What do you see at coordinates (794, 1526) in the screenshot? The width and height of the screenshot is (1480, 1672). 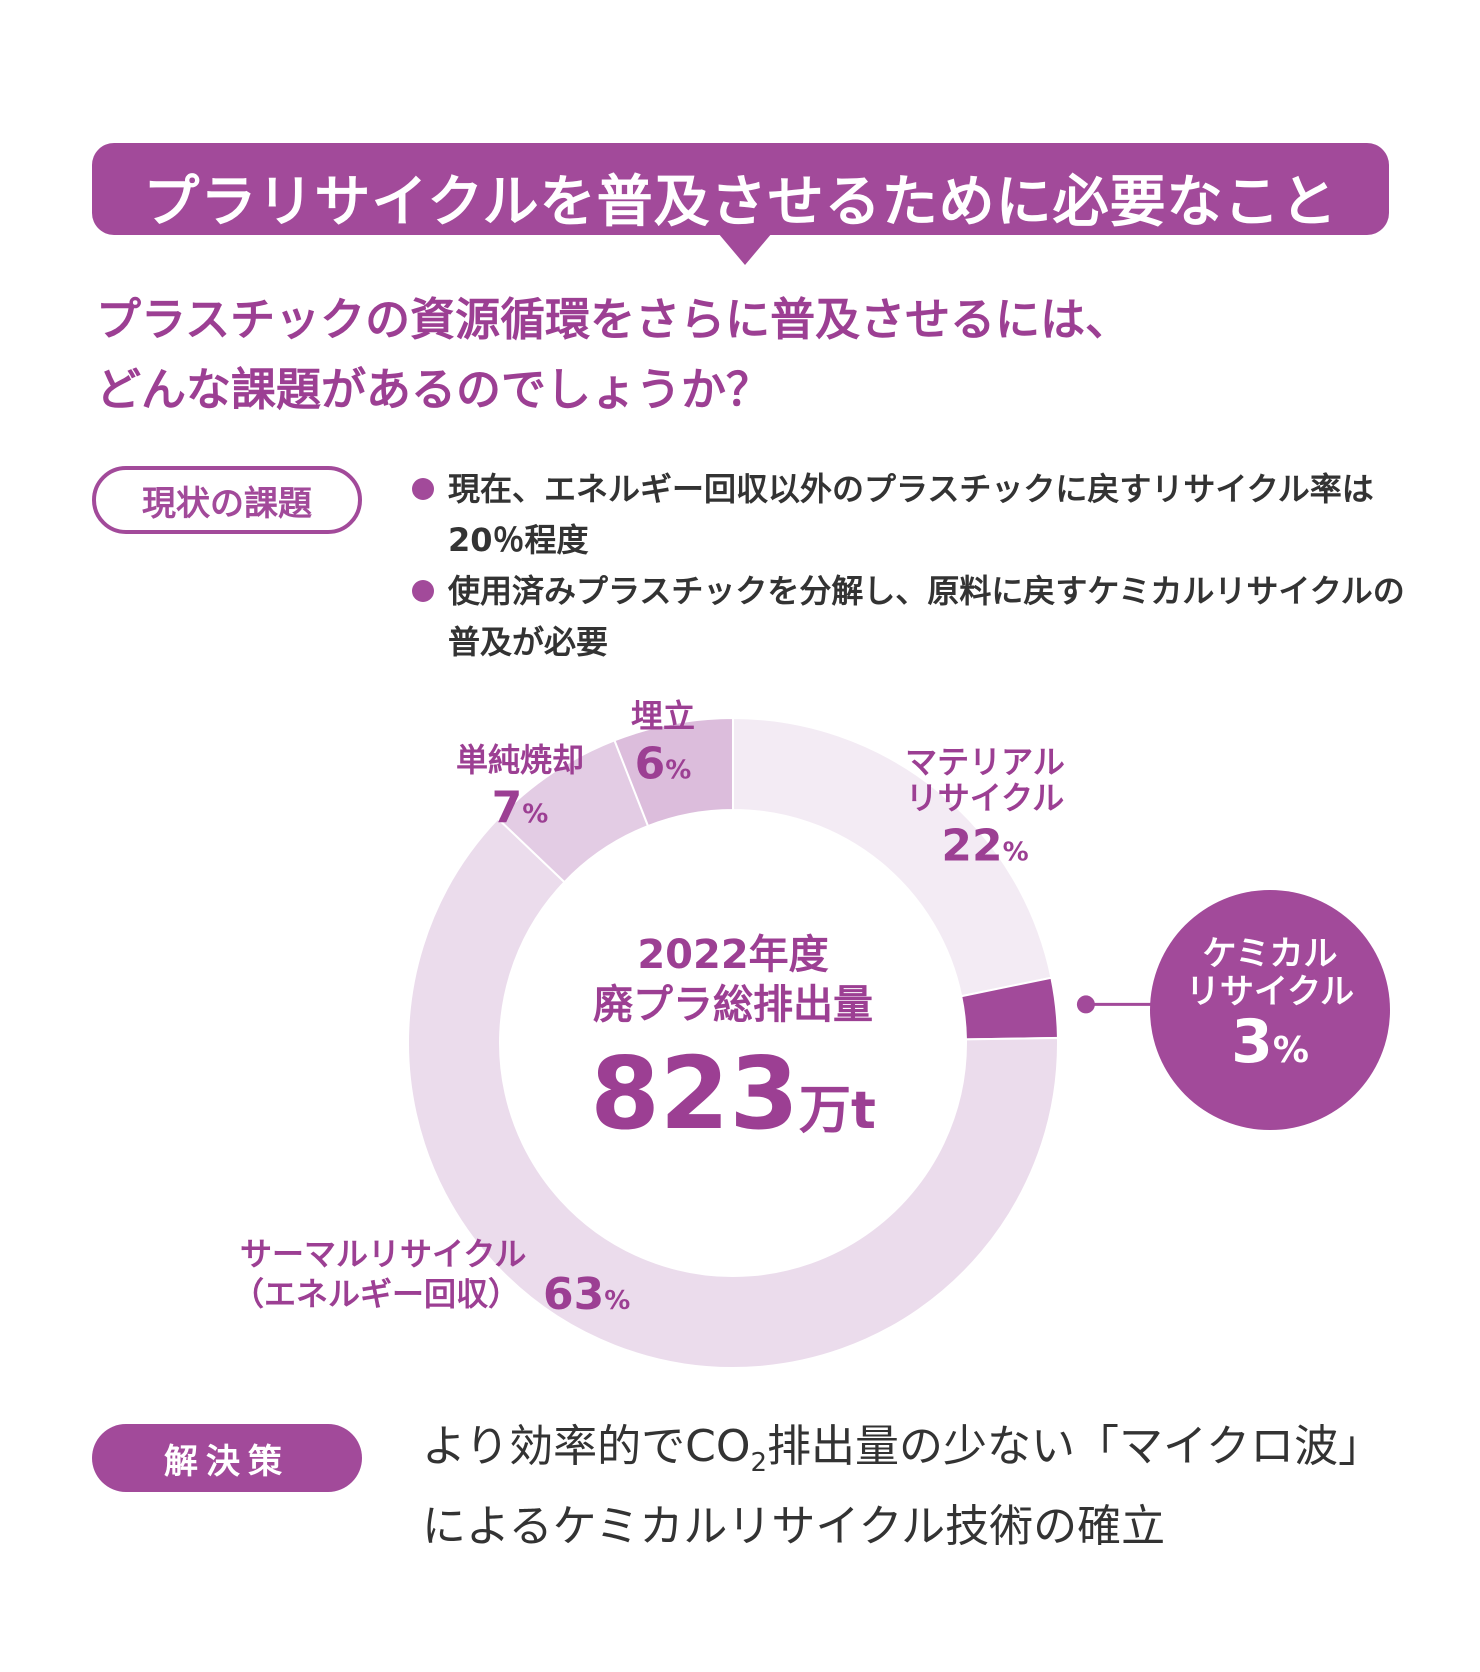 I see `solution-line-2: によるケミカルリサイクル技術の確立` at bounding box center [794, 1526].